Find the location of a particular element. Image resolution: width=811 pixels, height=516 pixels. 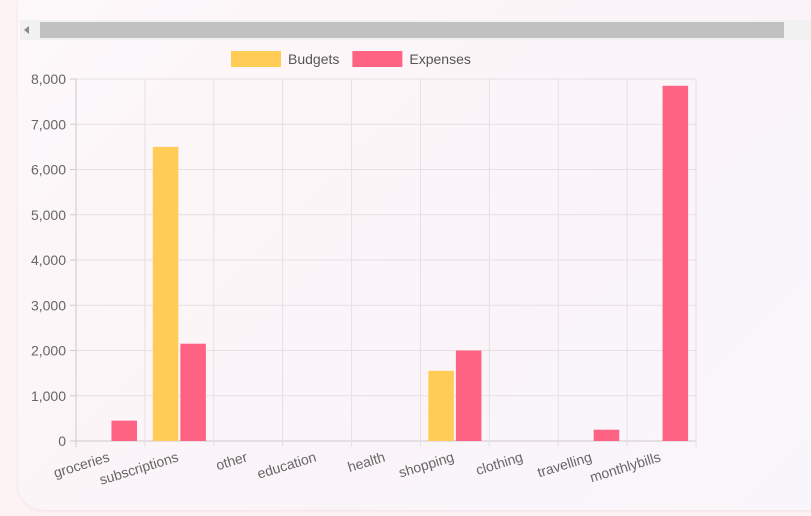

bar-expenses-groceries is located at coordinates (124, 430).